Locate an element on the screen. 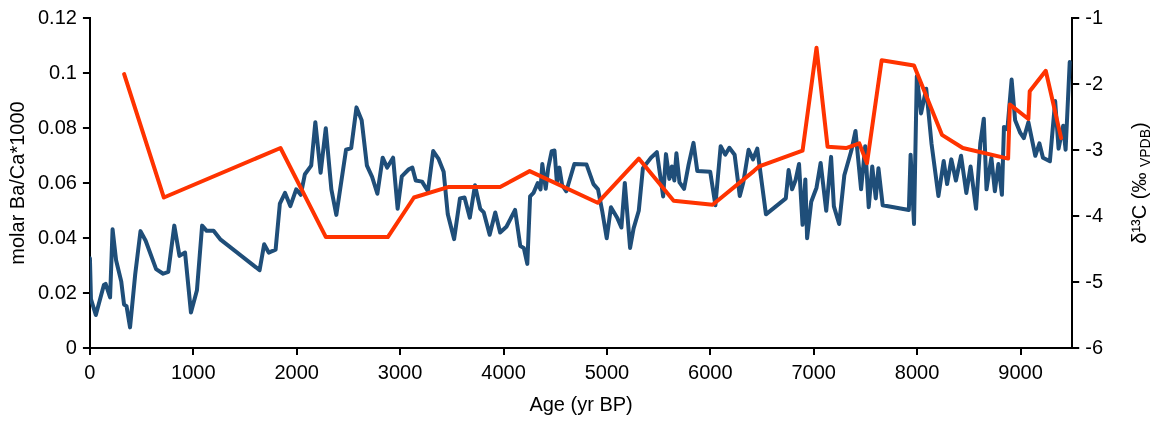  x-tick-label: 2000 is located at coordinates (296, 371).